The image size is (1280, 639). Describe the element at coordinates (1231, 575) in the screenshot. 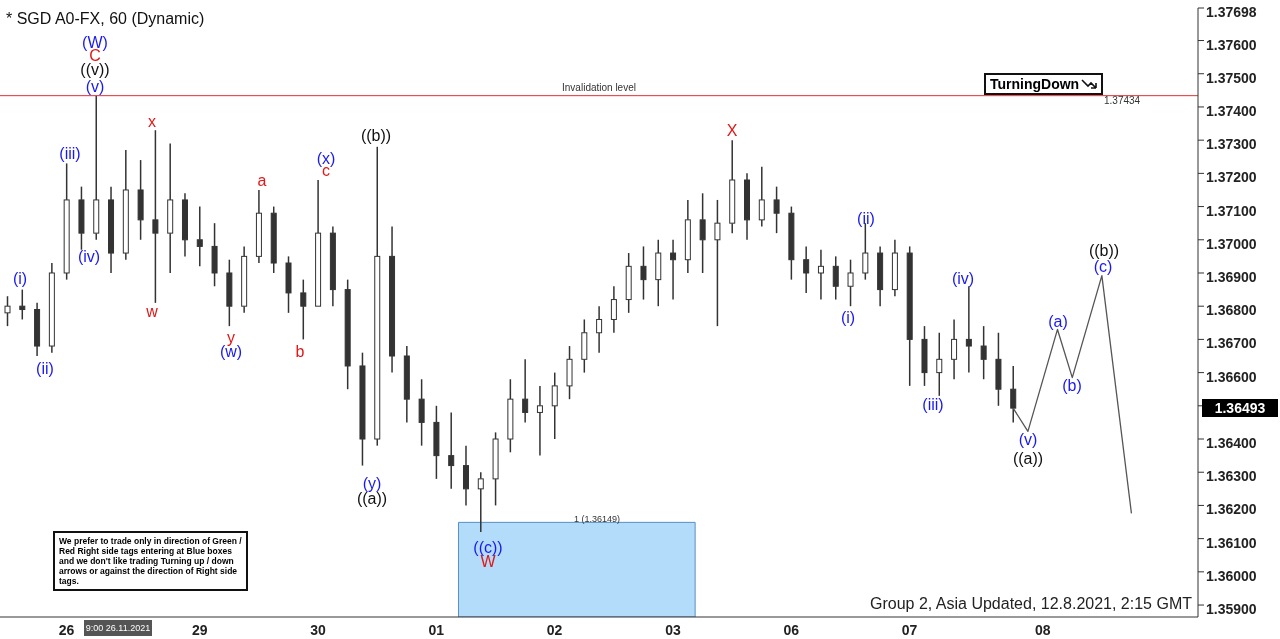

I see `y-tick-label: 1.36000` at that location.